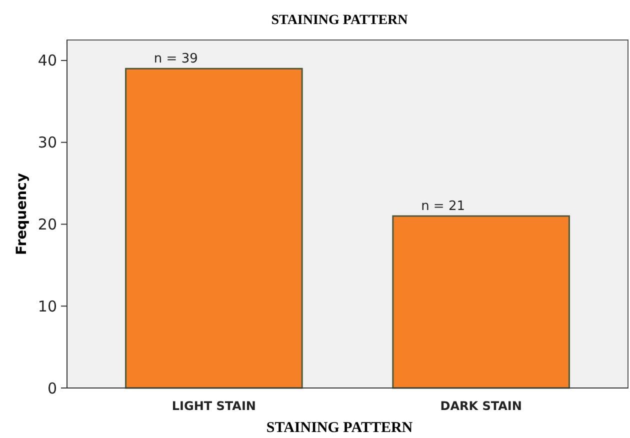  I want to click on x-tick-label: DARK STAIN, so click(481, 406).